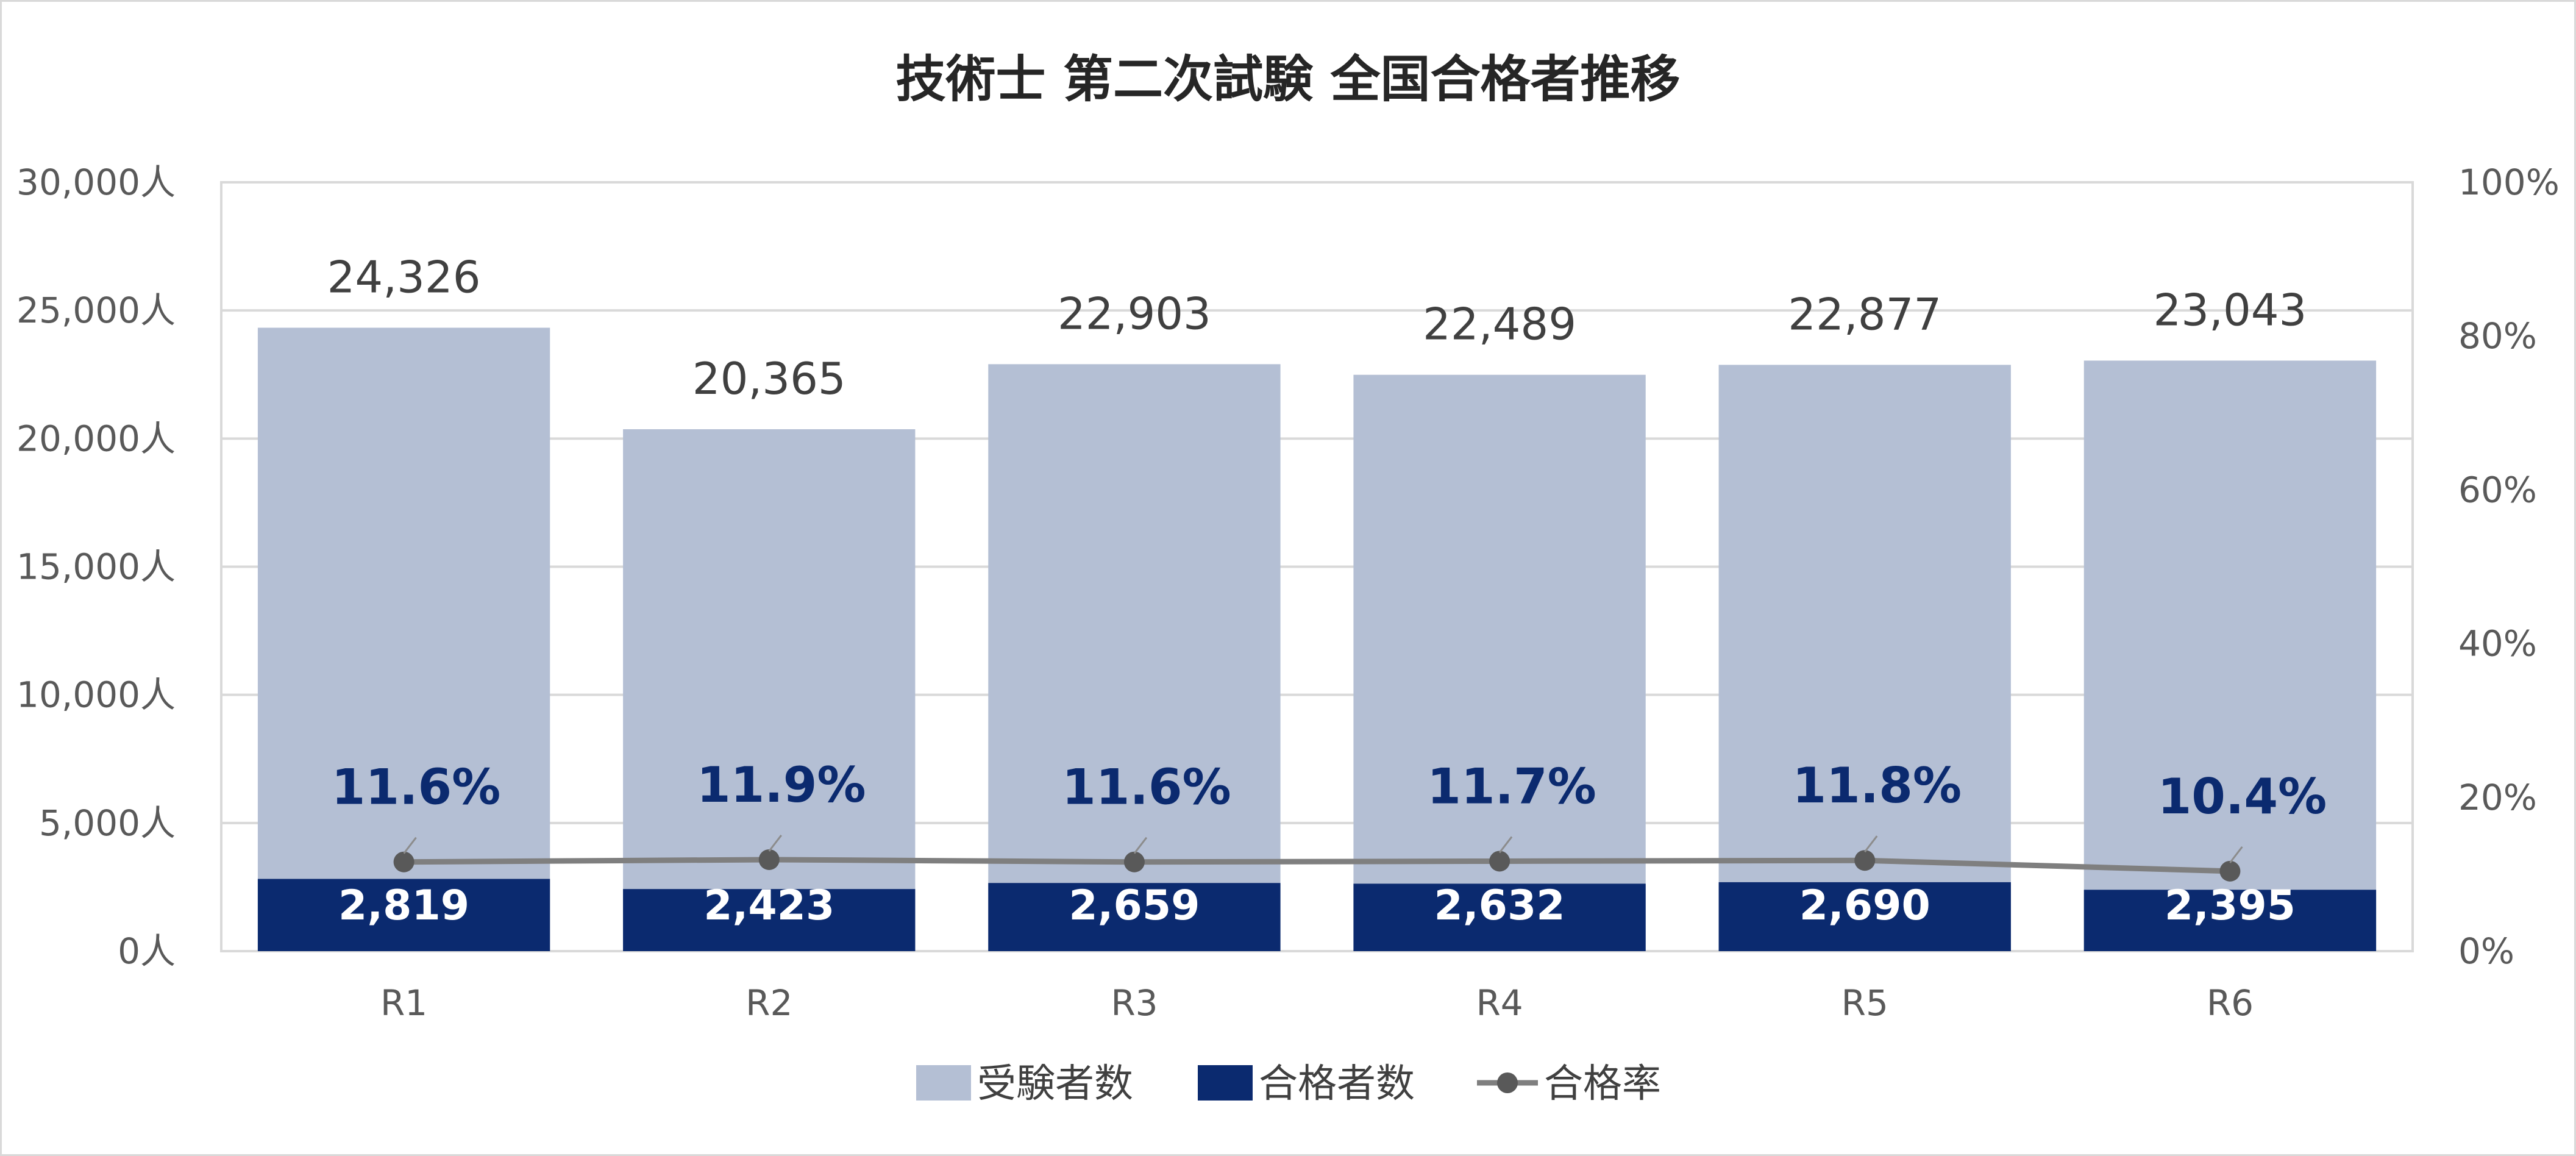 Image resolution: width=2576 pixels, height=1156 pixels. What do you see at coordinates (1134, 1003) in the screenshot?
I see `x-tick-label: R3` at bounding box center [1134, 1003].